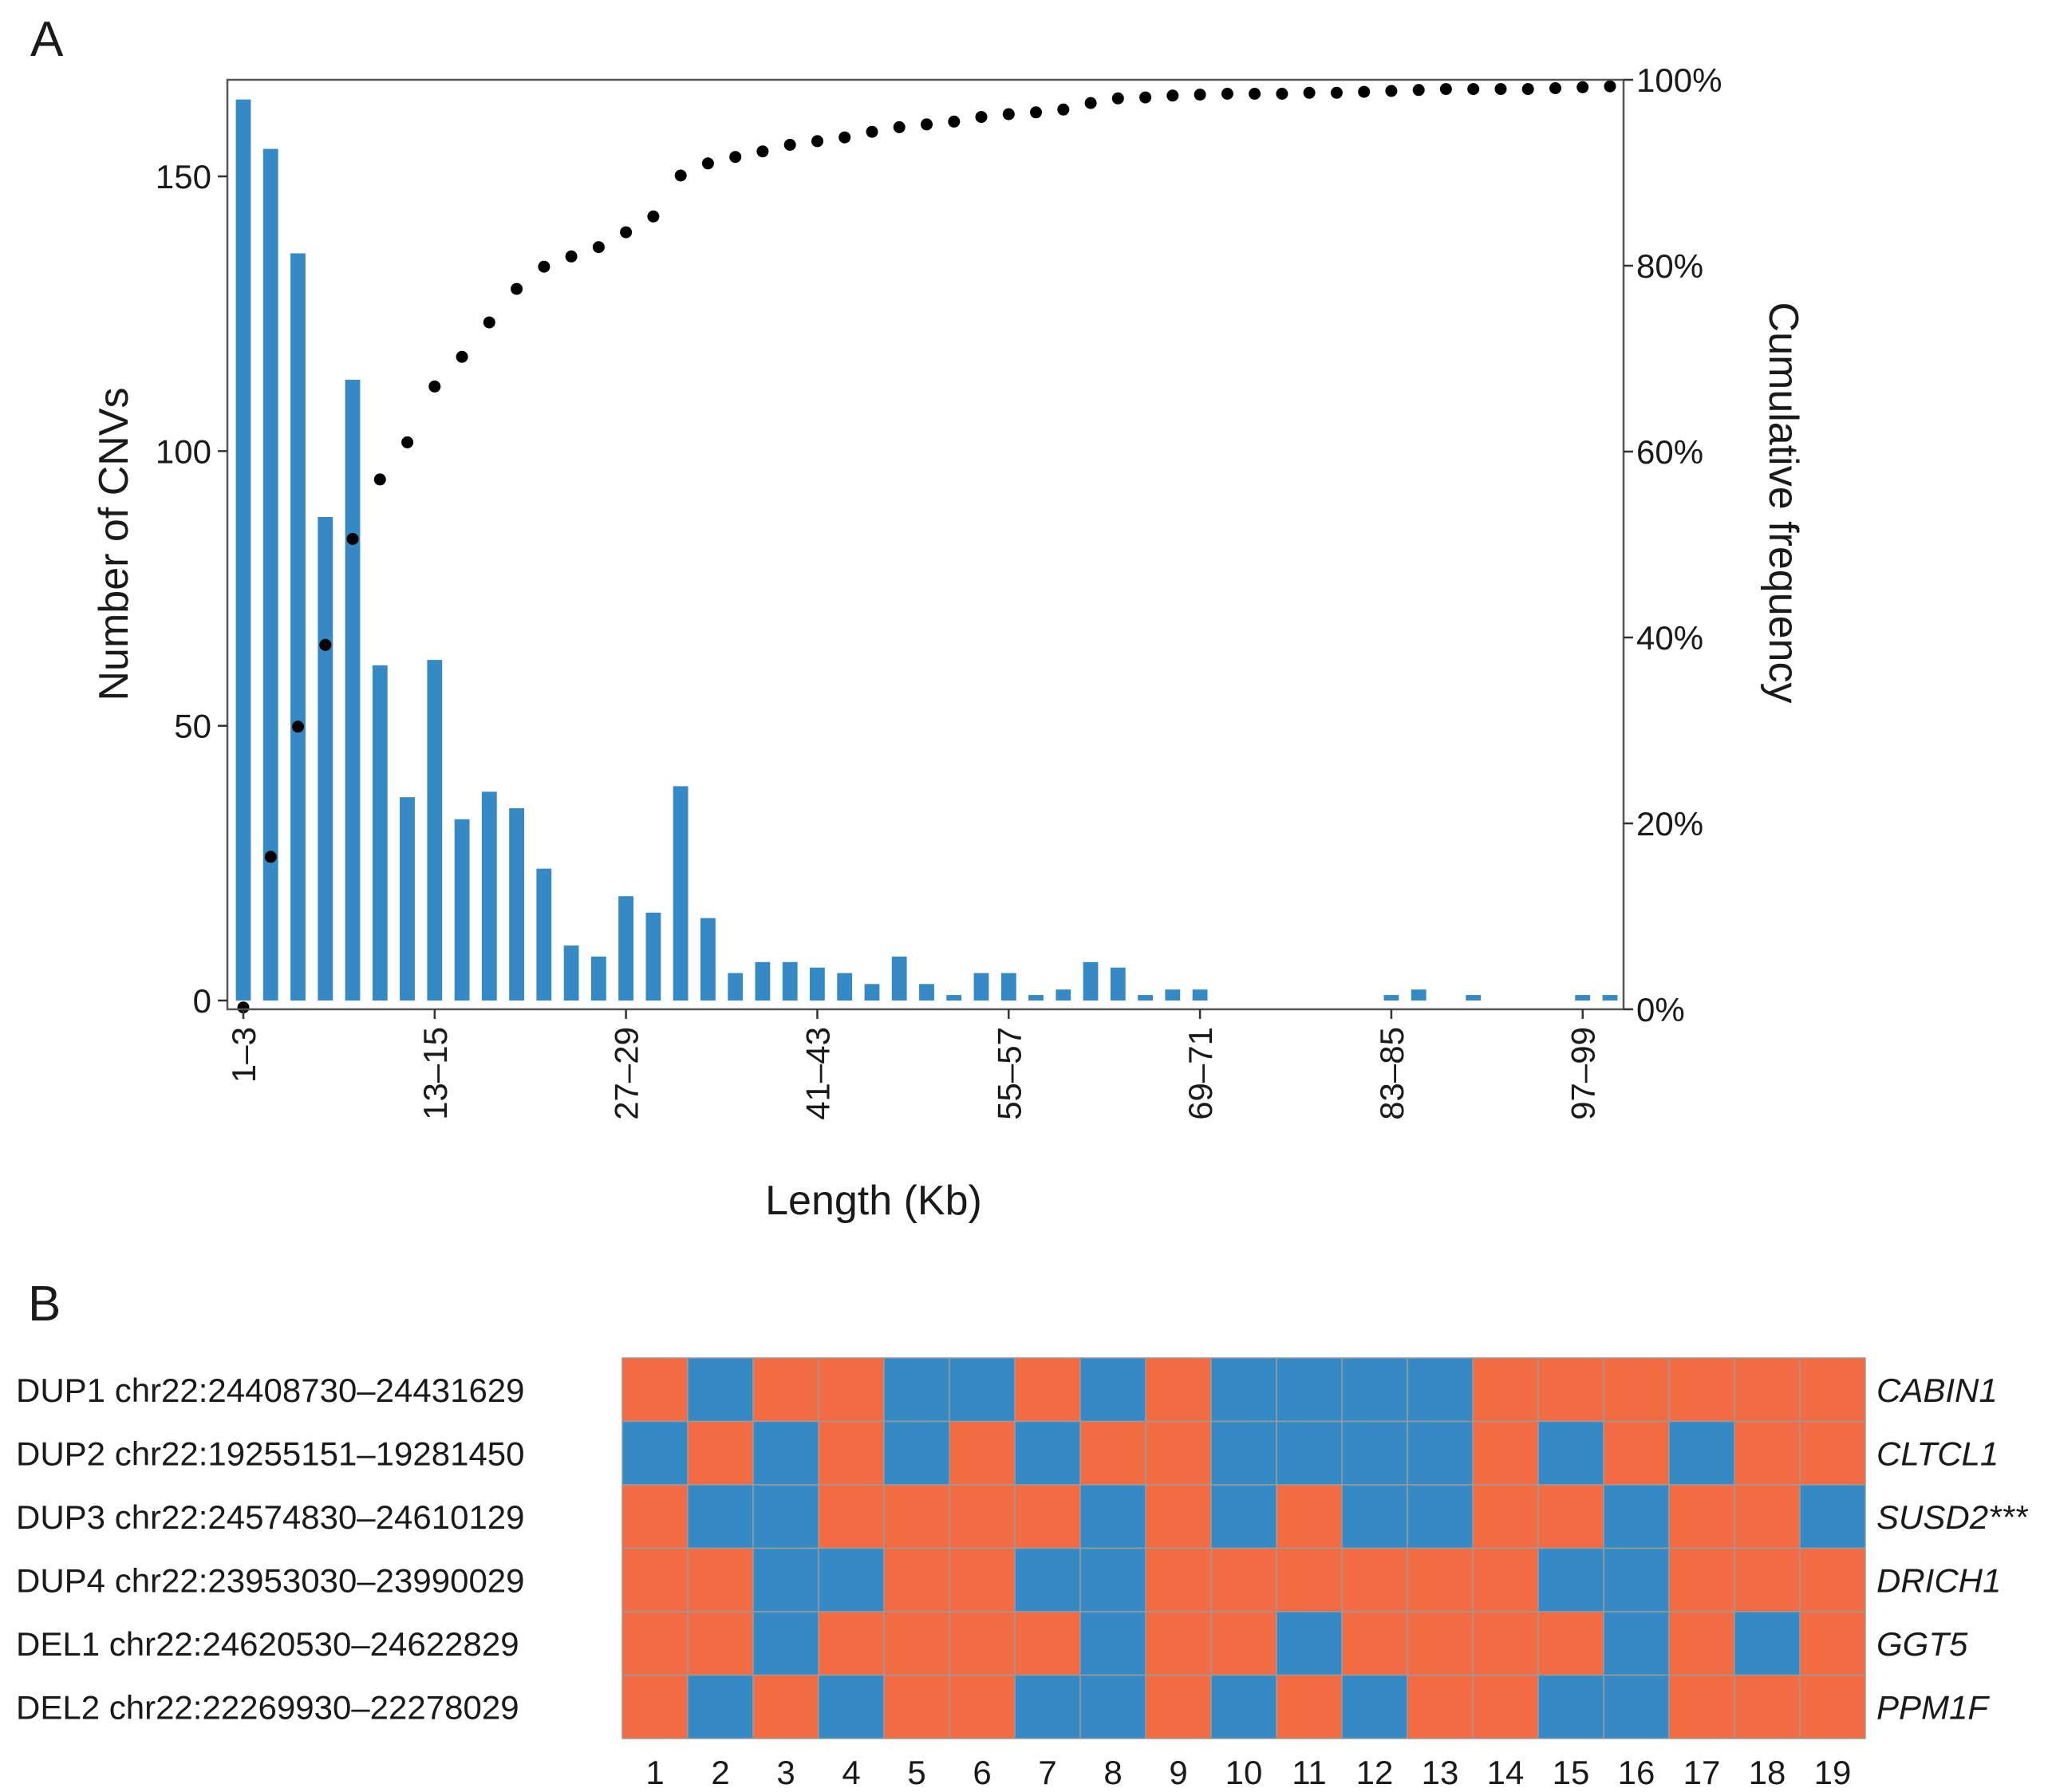  I want to click on panel-a-label: A, so click(47, 39).